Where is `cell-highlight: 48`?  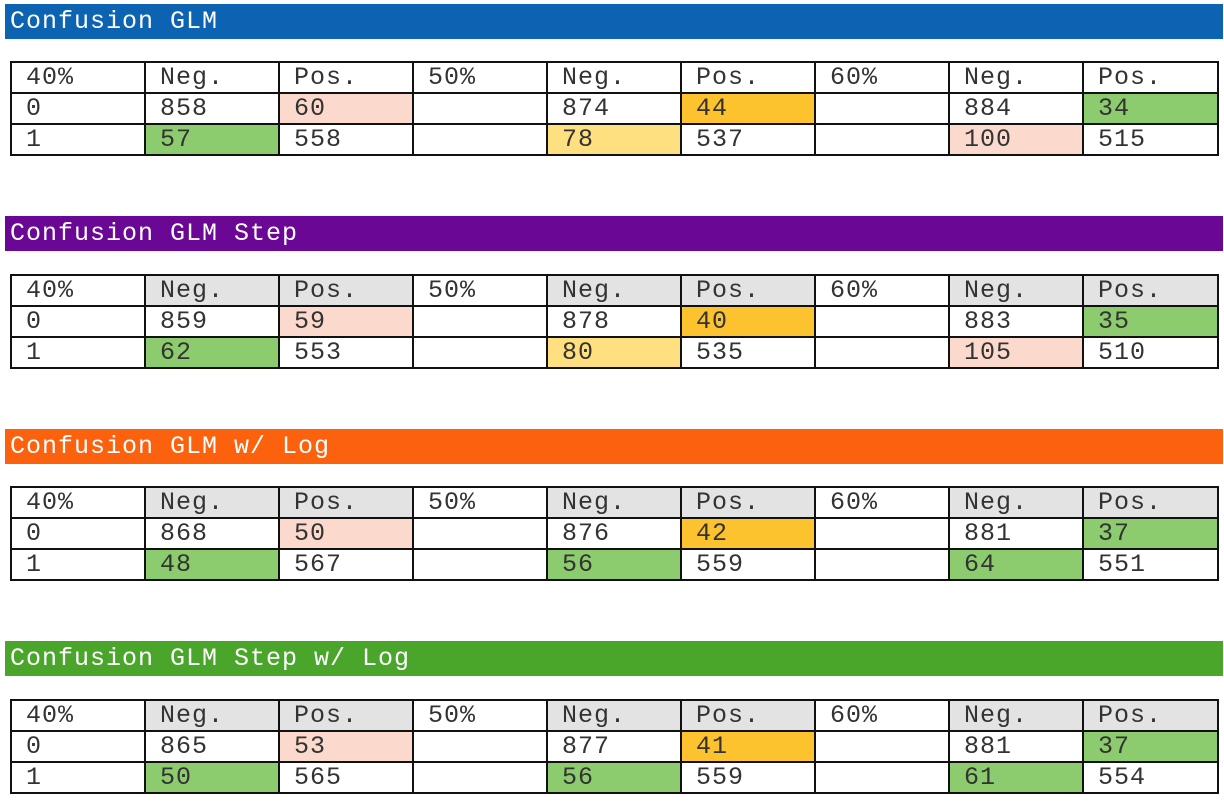 cell-highlight: 48 is located at coordinates (212, 564).